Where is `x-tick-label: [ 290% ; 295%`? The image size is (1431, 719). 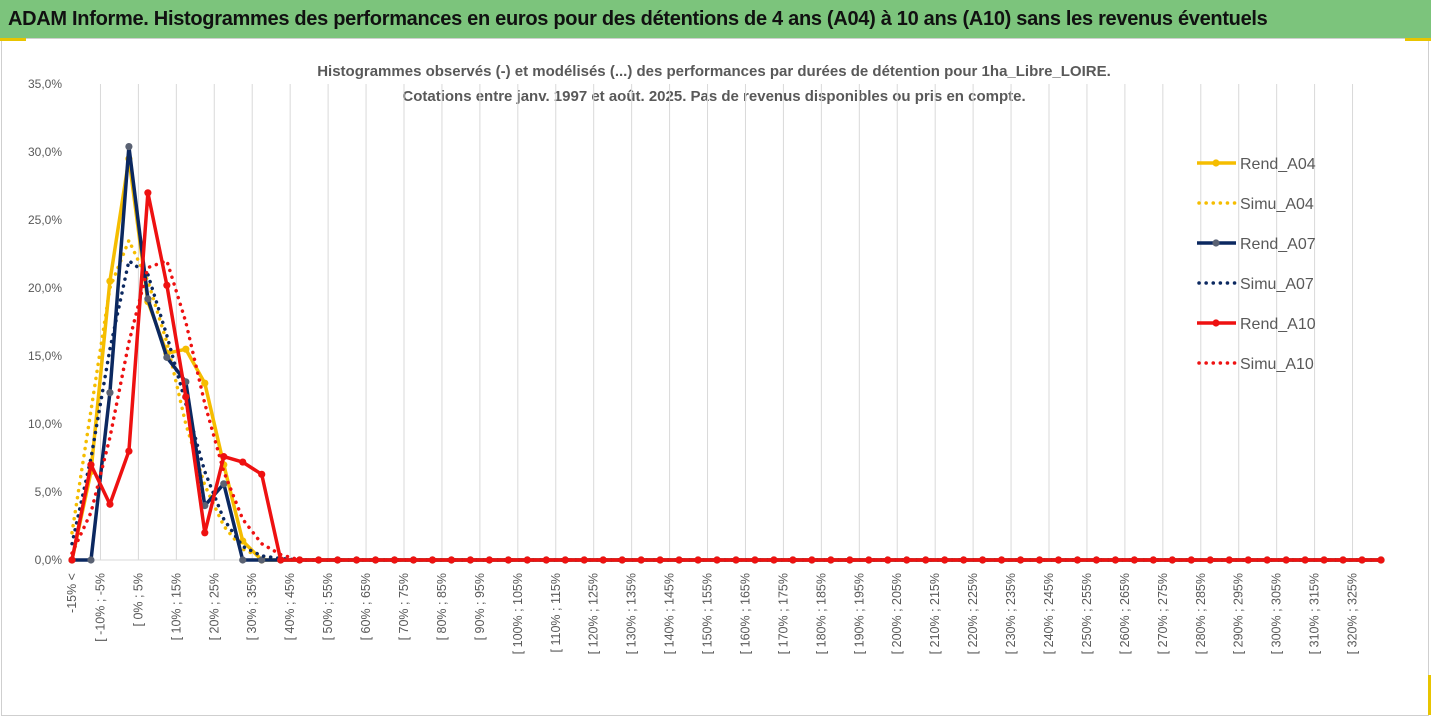
x-tick-label: [ 290% ; 295% is located at coordinates (1239, 613).